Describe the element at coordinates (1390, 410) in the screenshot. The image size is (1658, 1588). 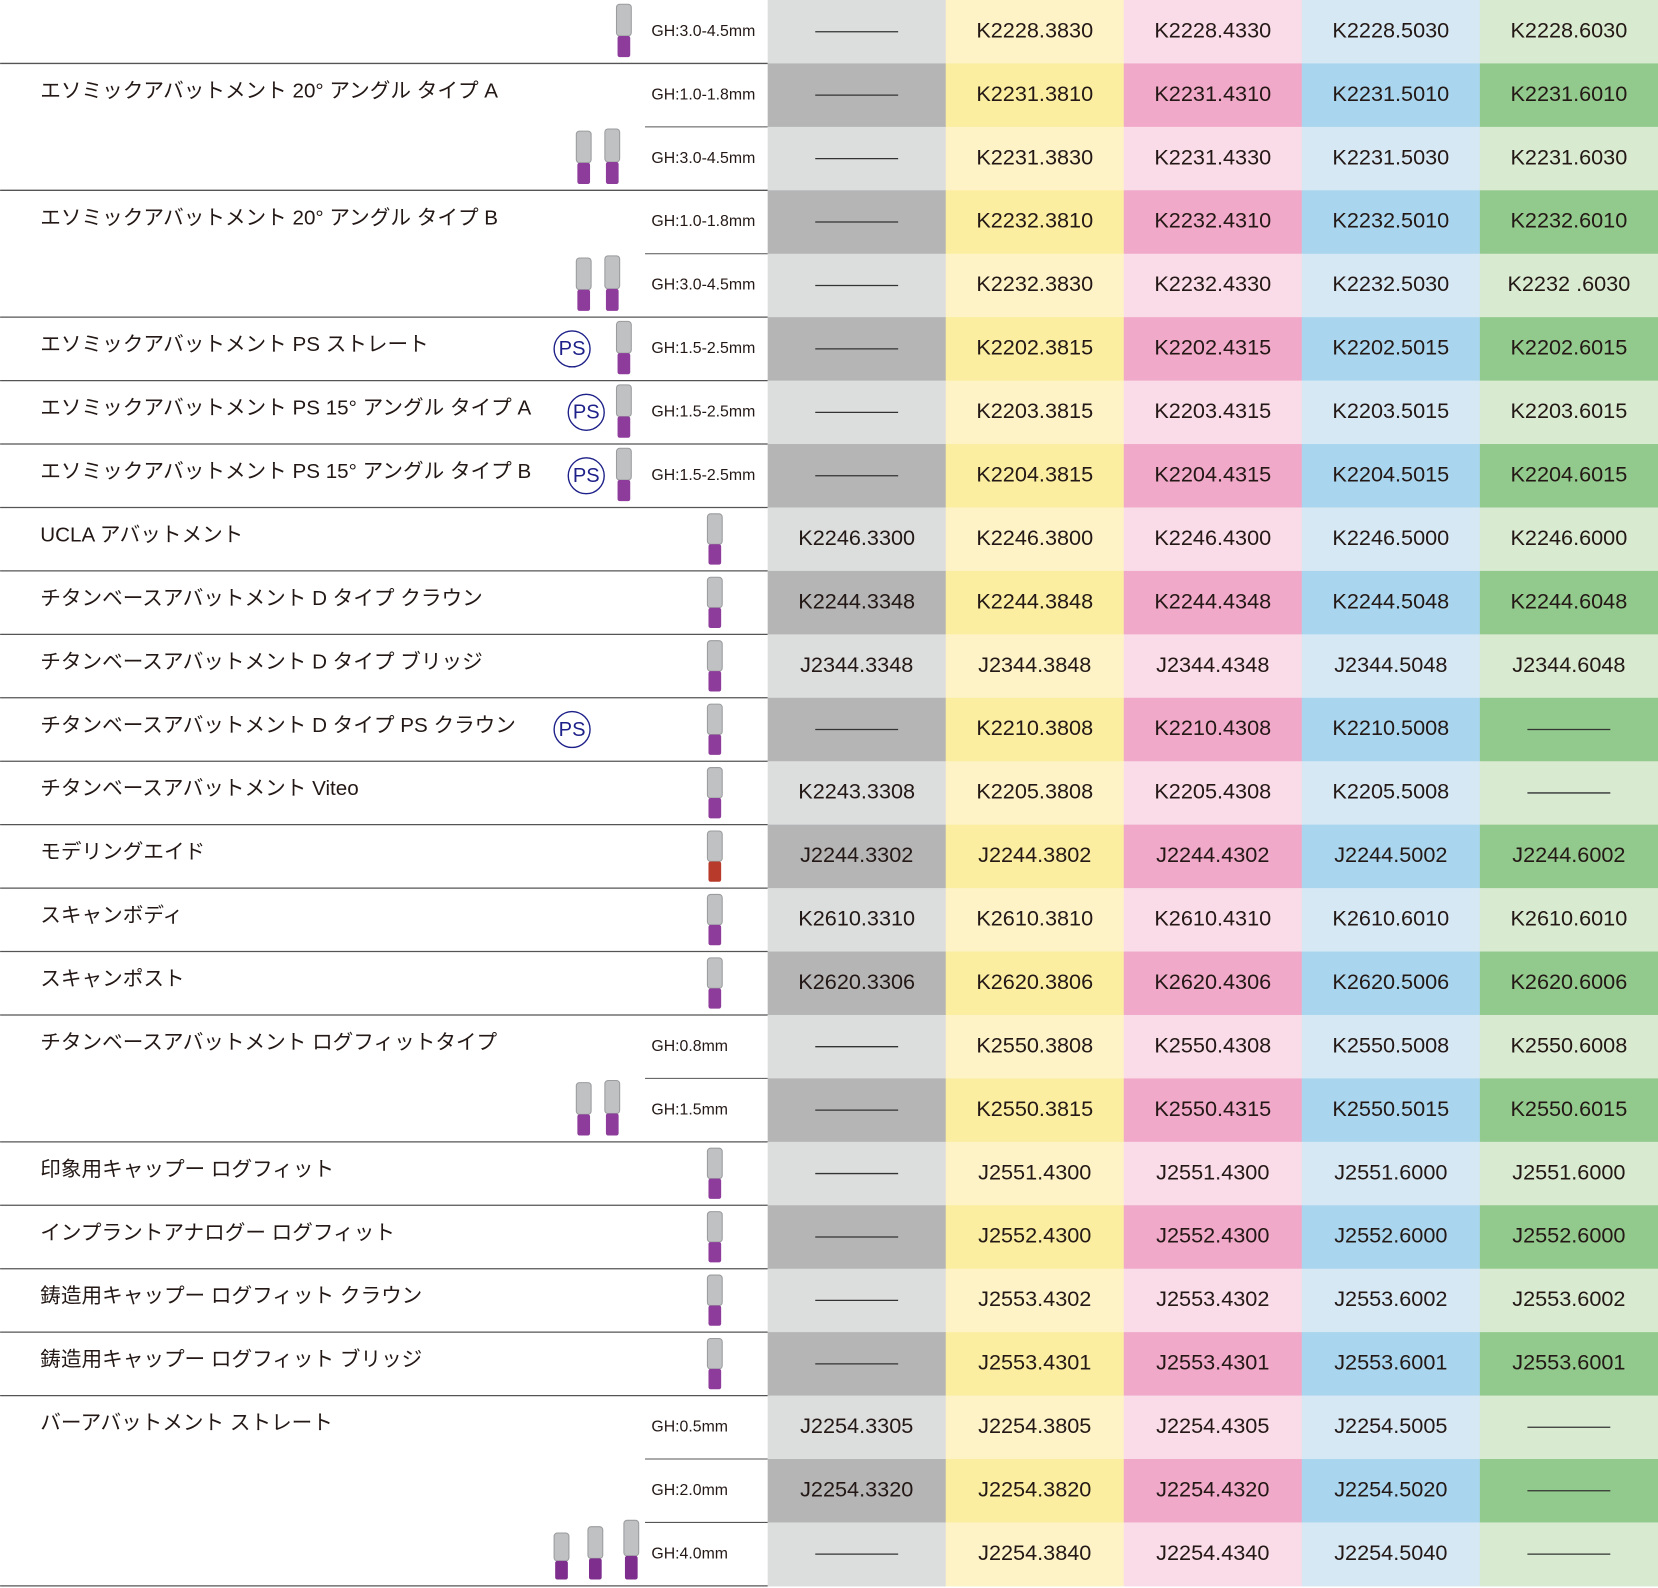
I see `code: K2203.5015` at that location.